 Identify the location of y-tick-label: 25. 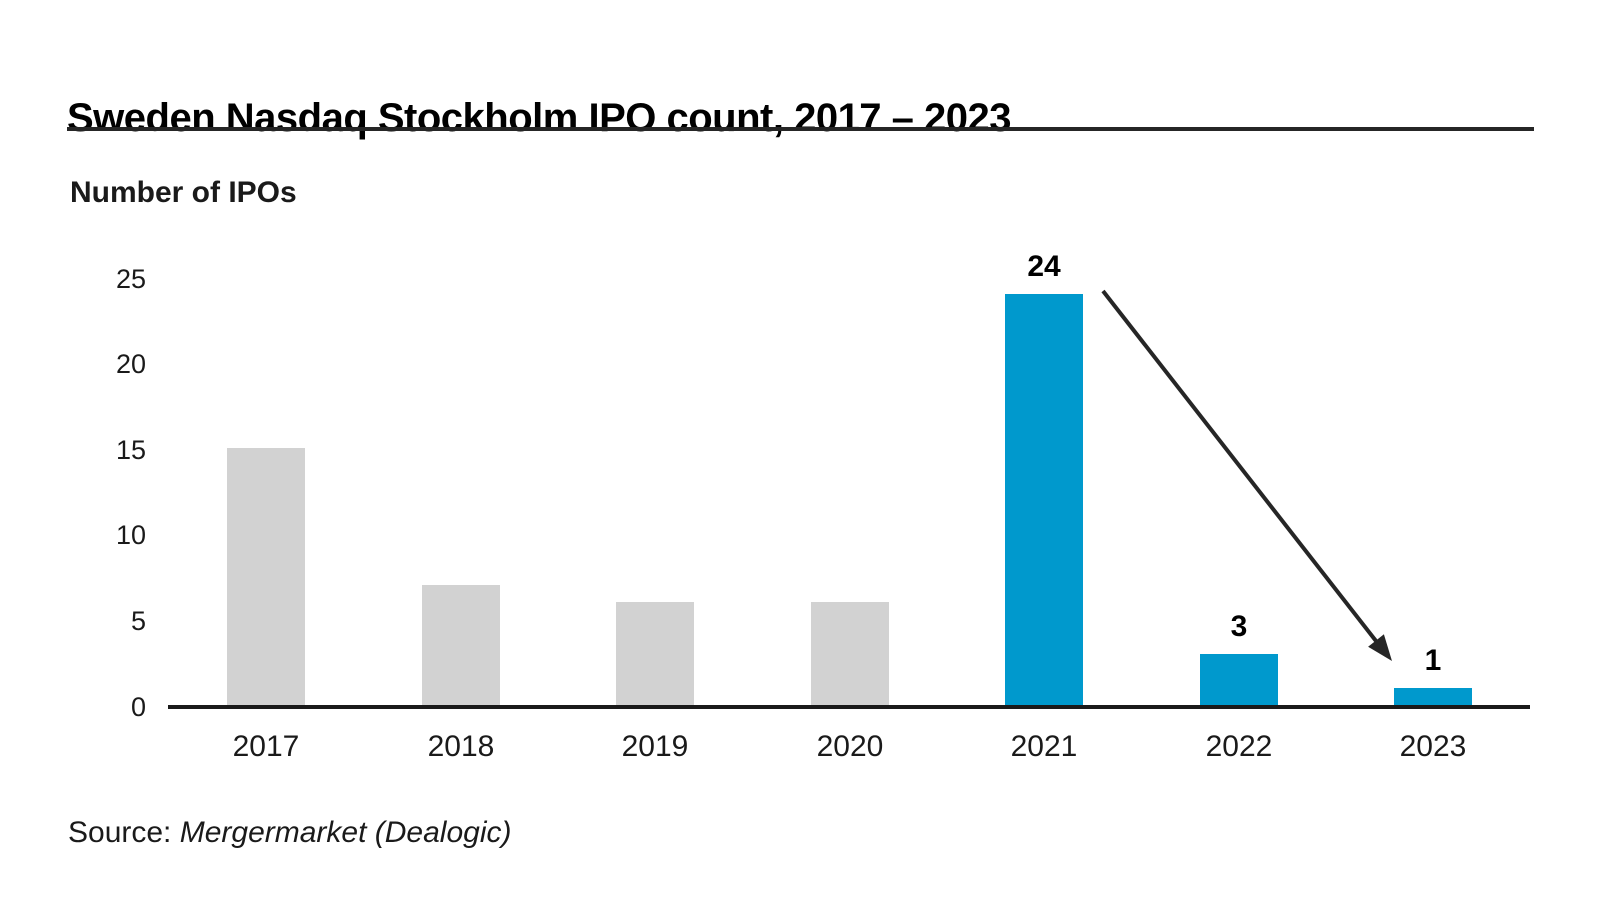
(130, 279).